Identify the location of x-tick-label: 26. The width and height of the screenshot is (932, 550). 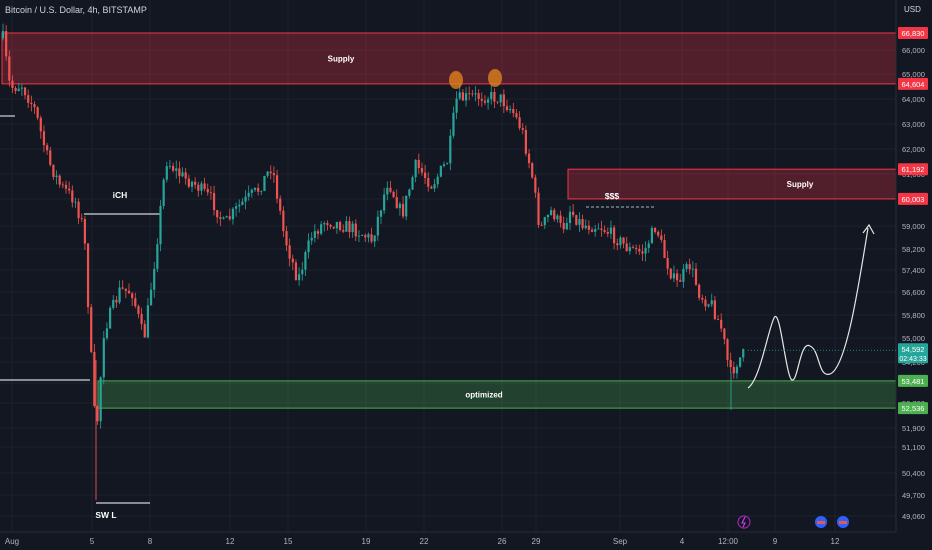
(502, 541).